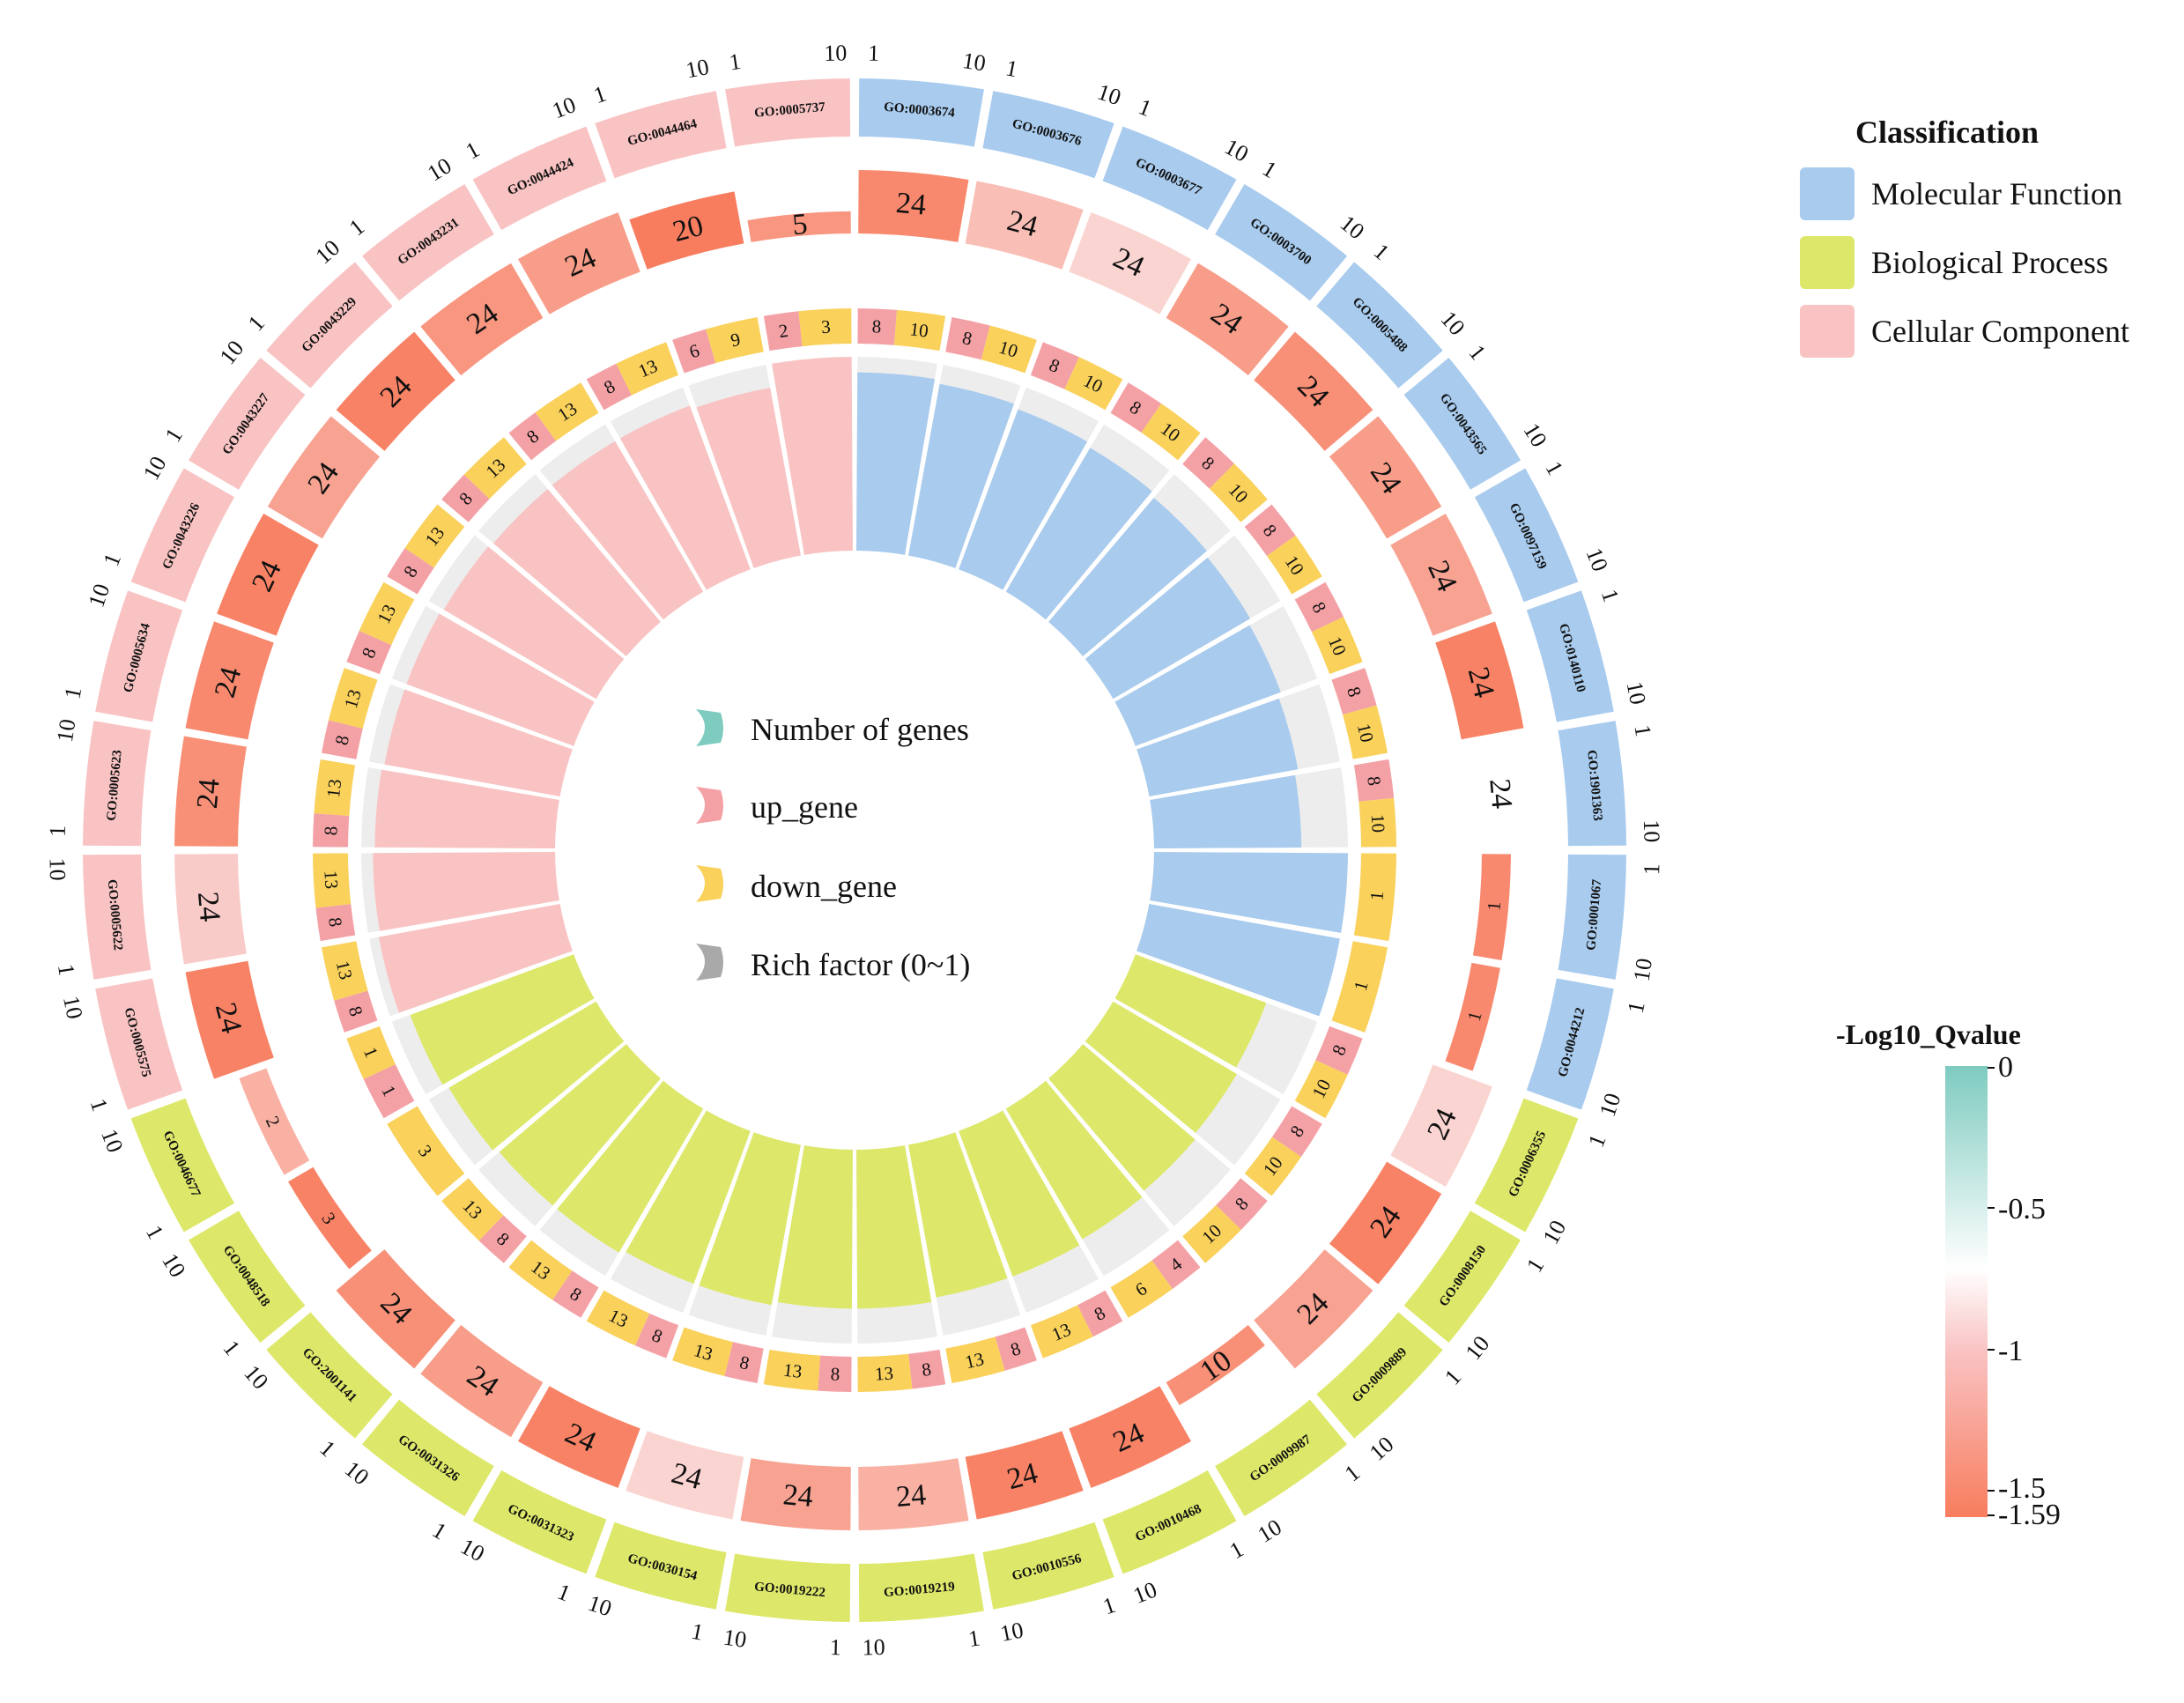 This screenshot has width=2184, height=1703. Describe the element at coordinates (1642, 970) in the screenshot. I see `tick-10-label-9: 10` at that location.